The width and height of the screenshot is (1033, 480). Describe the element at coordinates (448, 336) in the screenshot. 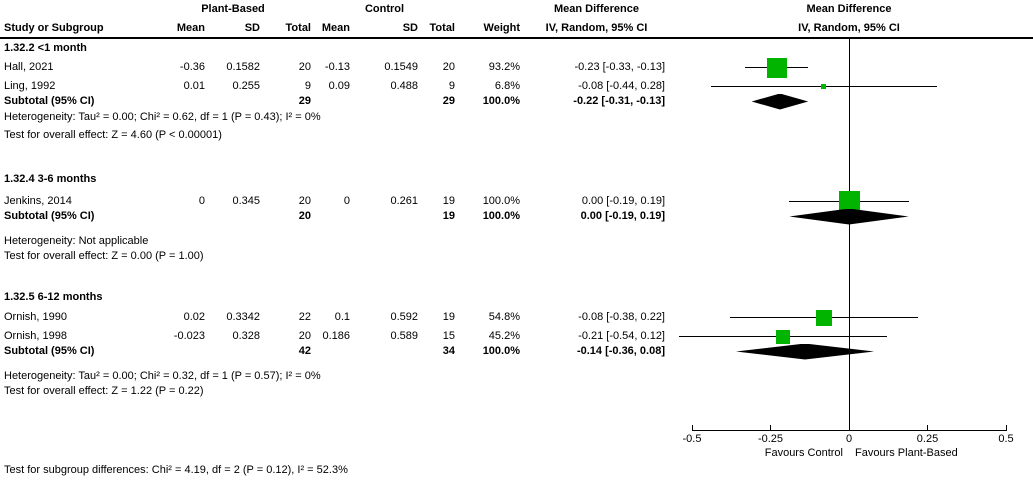

I see `total2-value: 15` at that location.